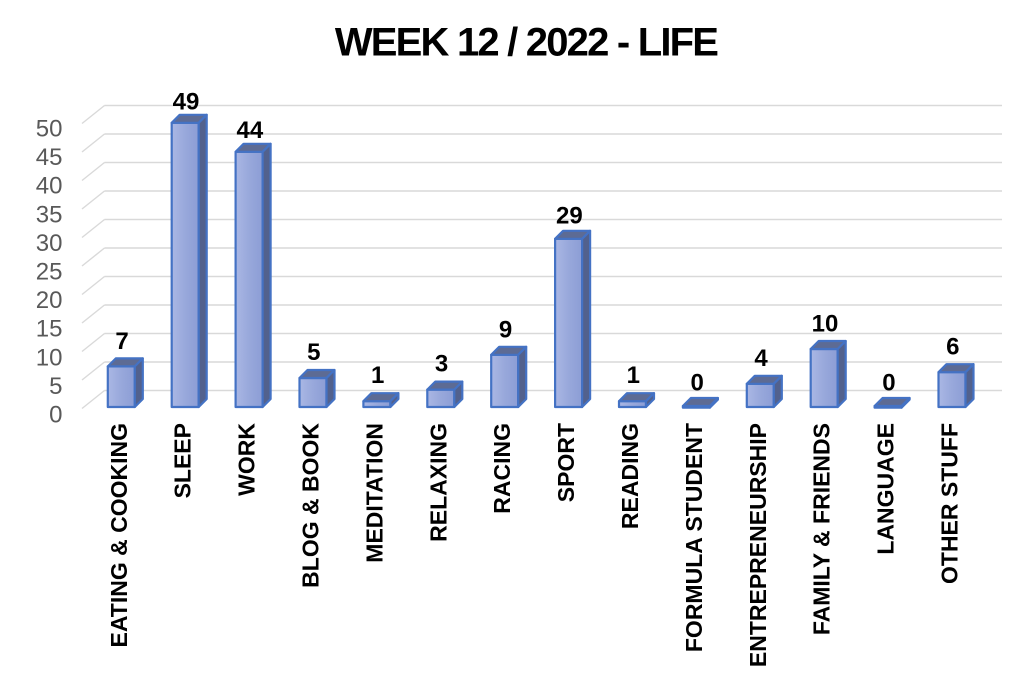 This screenshot has width=1023, height=674. I want to click on svg-text: 50, so click(49, 129).